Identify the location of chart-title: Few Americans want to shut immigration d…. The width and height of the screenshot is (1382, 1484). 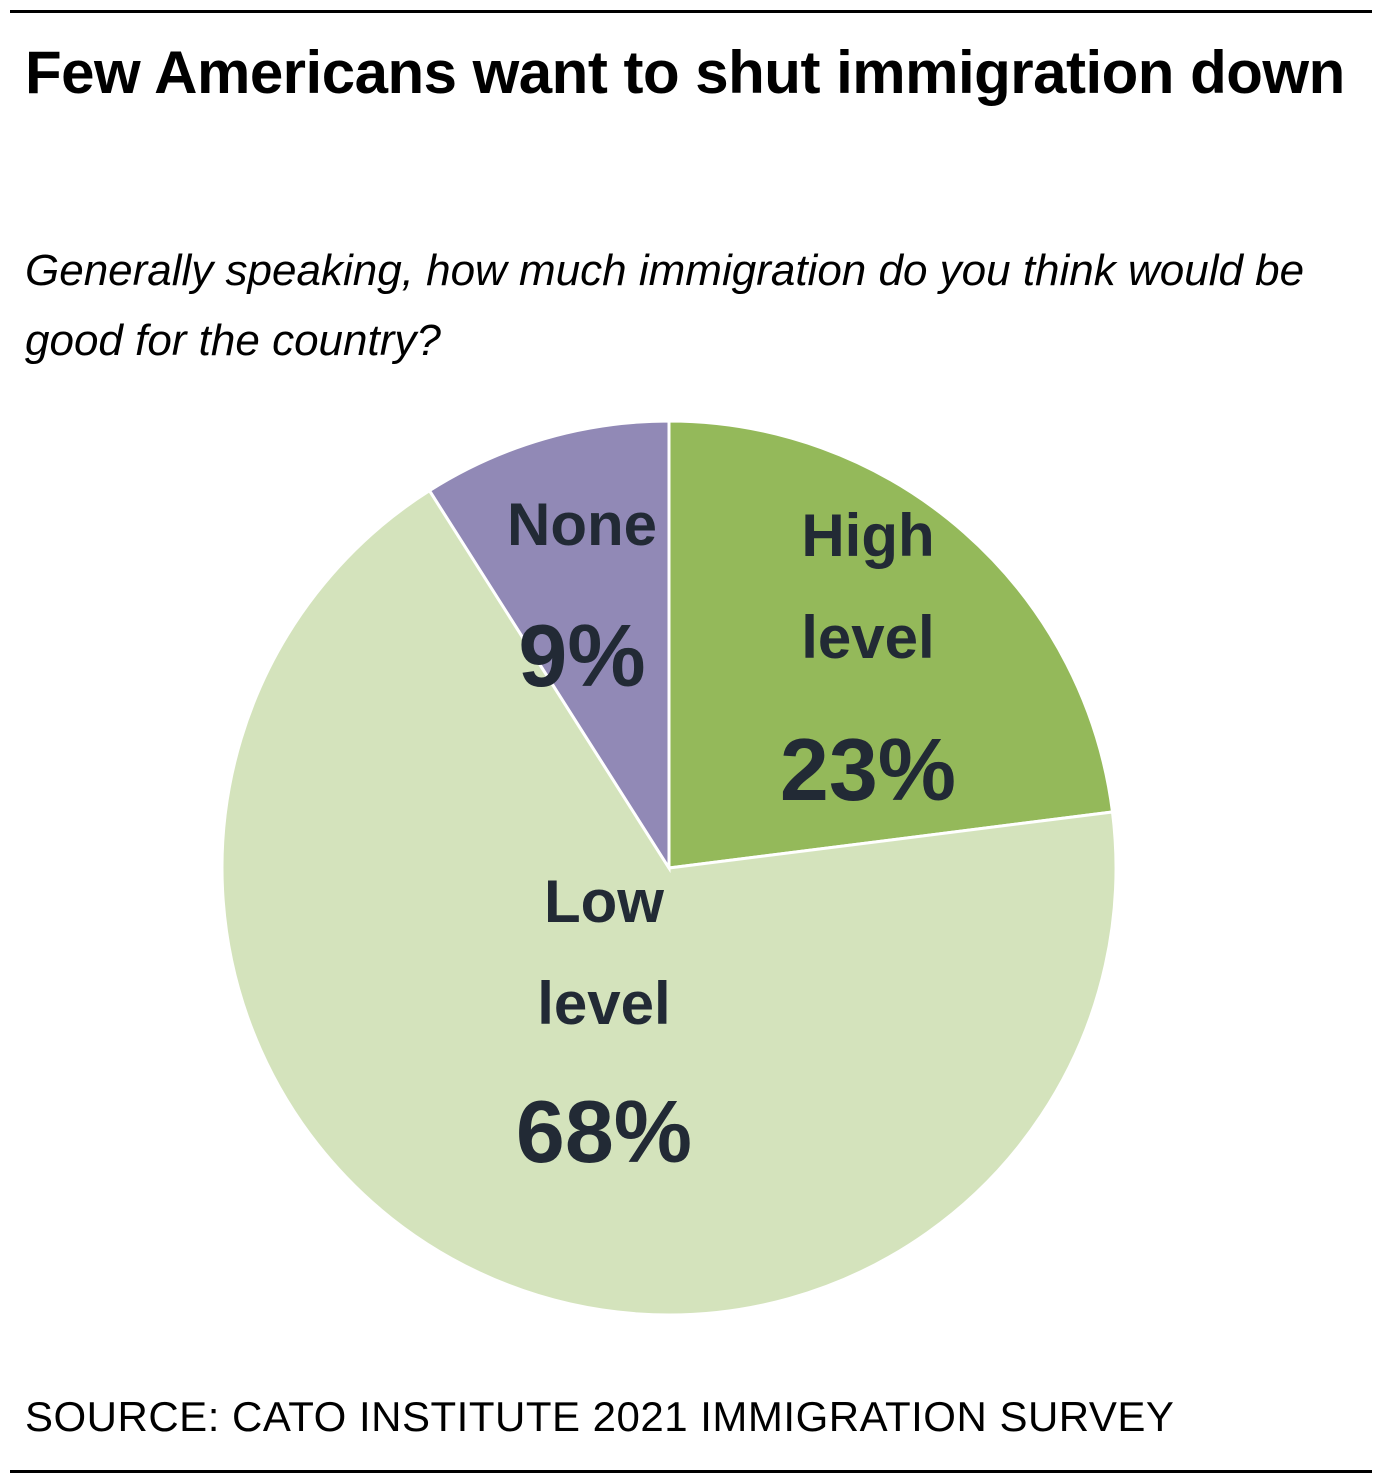
(685, 72).